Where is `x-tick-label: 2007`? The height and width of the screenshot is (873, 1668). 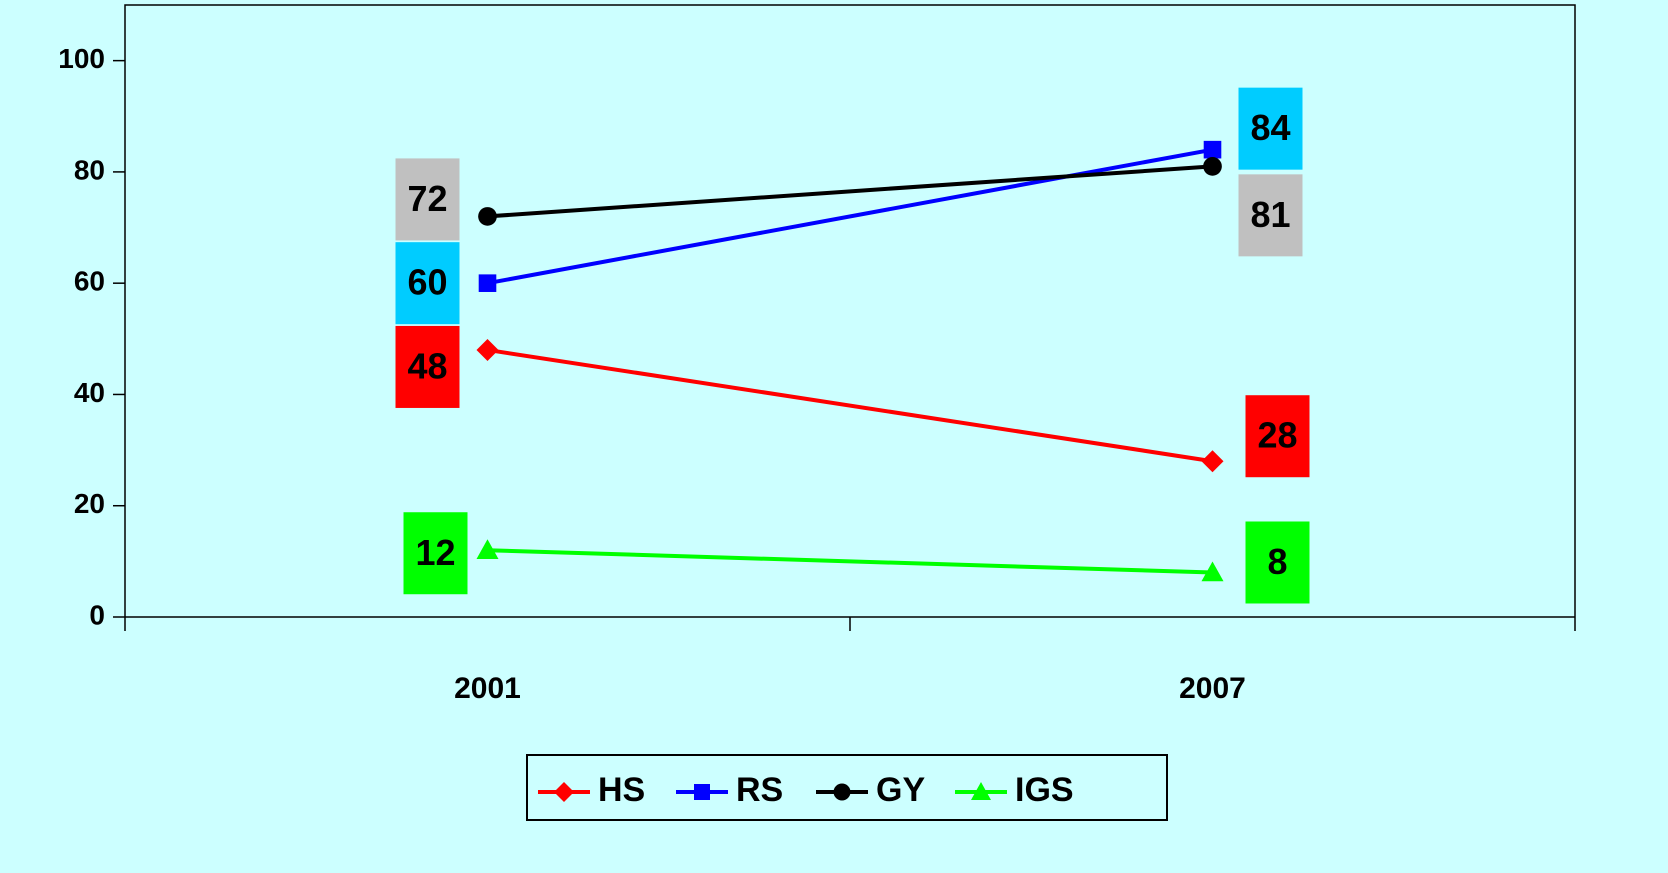 x-tick-label: 2007 is located at coordinates (1212, 688).